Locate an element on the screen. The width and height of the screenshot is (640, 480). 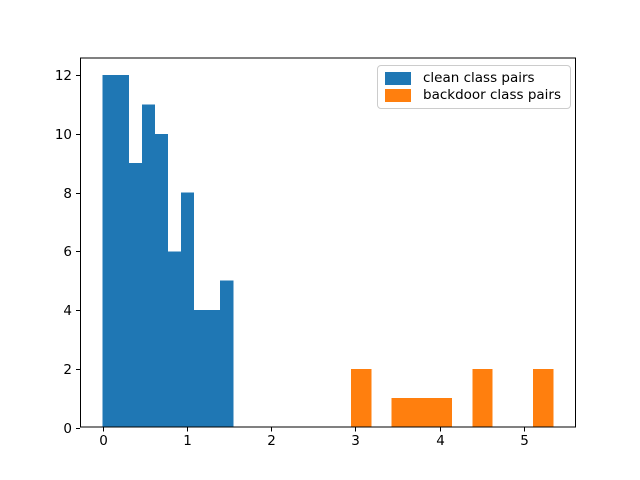
x-tick-label: 1 is located at coordinates (187, 441).